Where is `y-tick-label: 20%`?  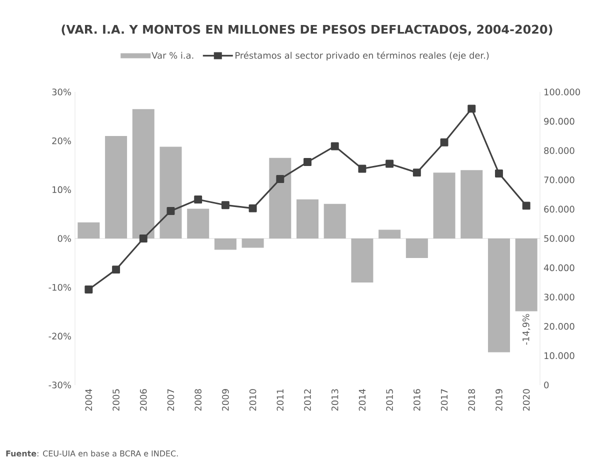 y-tick-label: 20% is located at coordinates (61, 140).